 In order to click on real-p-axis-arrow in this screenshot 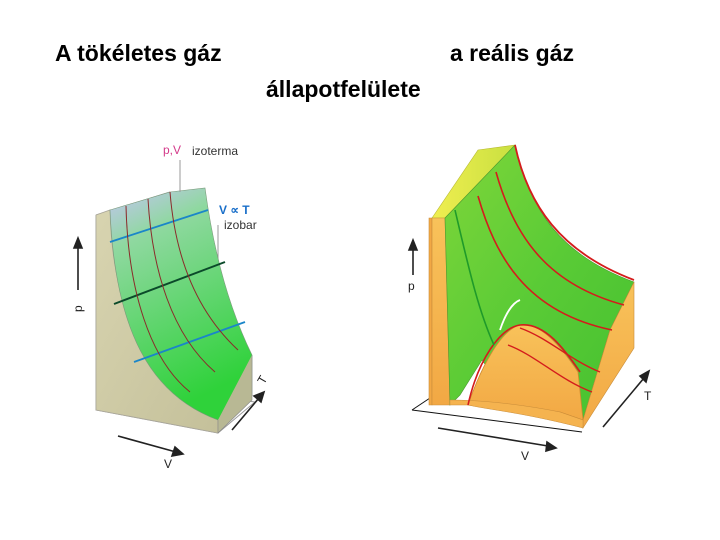, I will do `click(413, 256)`.